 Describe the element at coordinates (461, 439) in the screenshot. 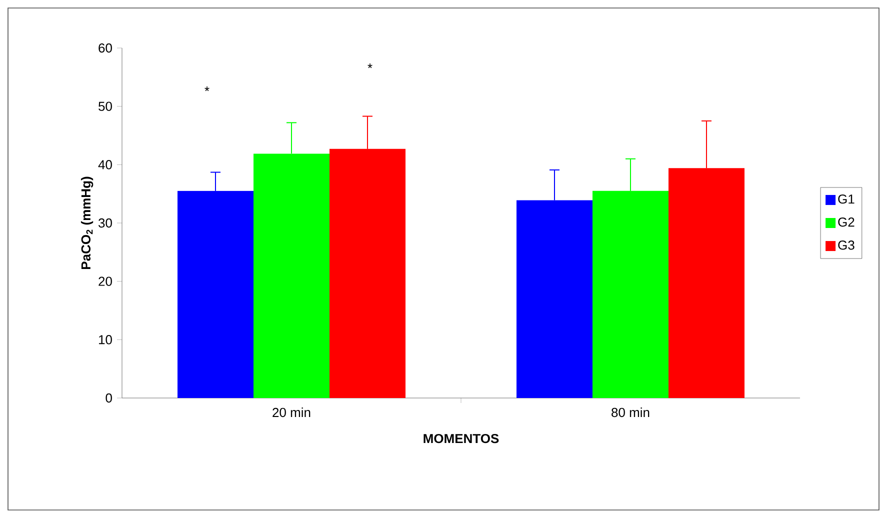

I see `x-axis-title: MOMENTOS` at that location.